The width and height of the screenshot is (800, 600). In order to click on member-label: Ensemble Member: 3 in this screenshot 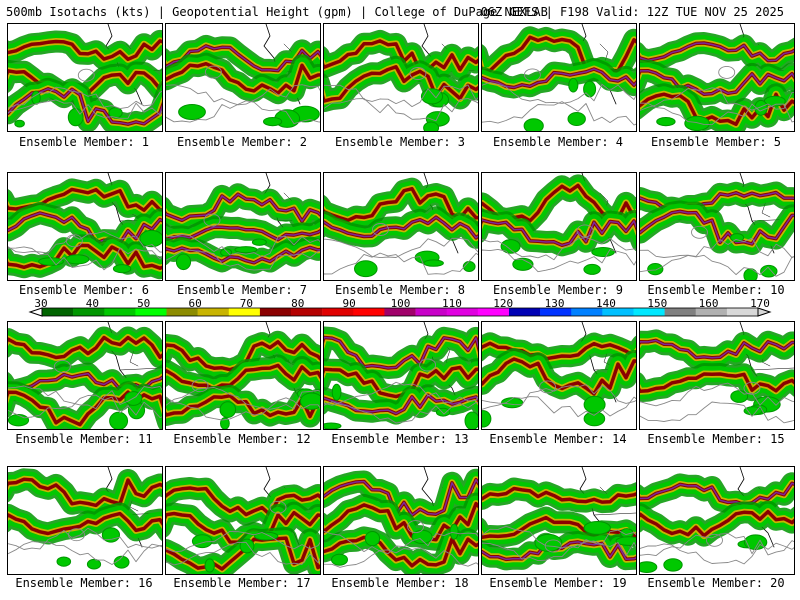, I will do `click(400, 142)`.